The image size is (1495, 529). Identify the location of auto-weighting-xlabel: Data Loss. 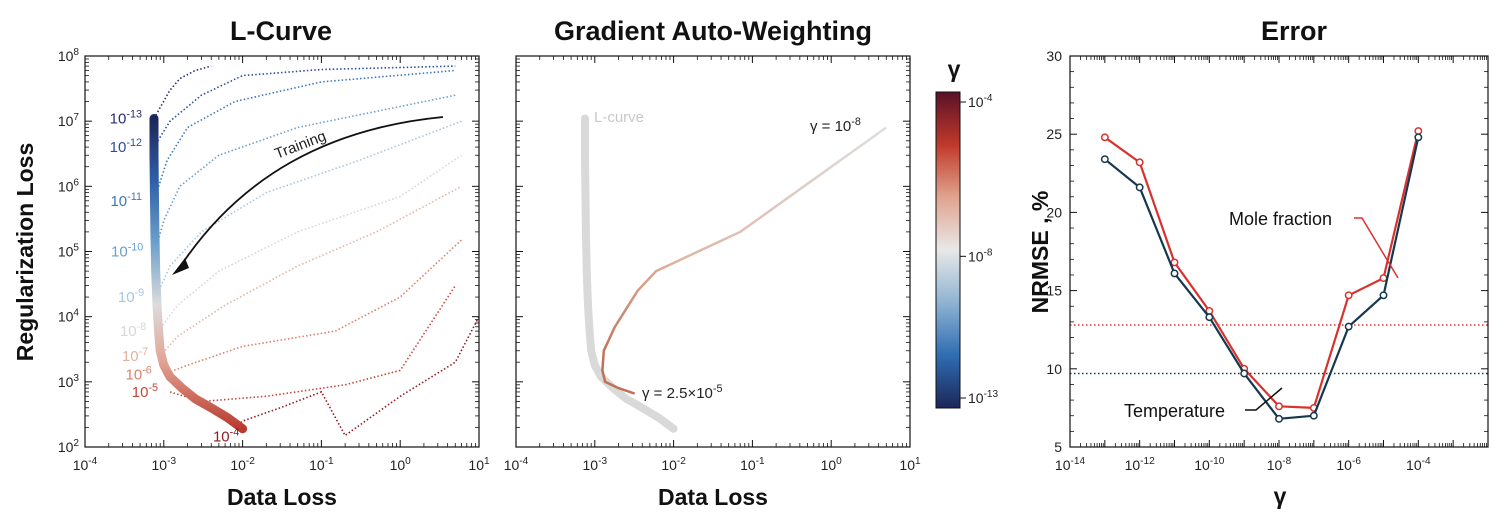
(713, 497).